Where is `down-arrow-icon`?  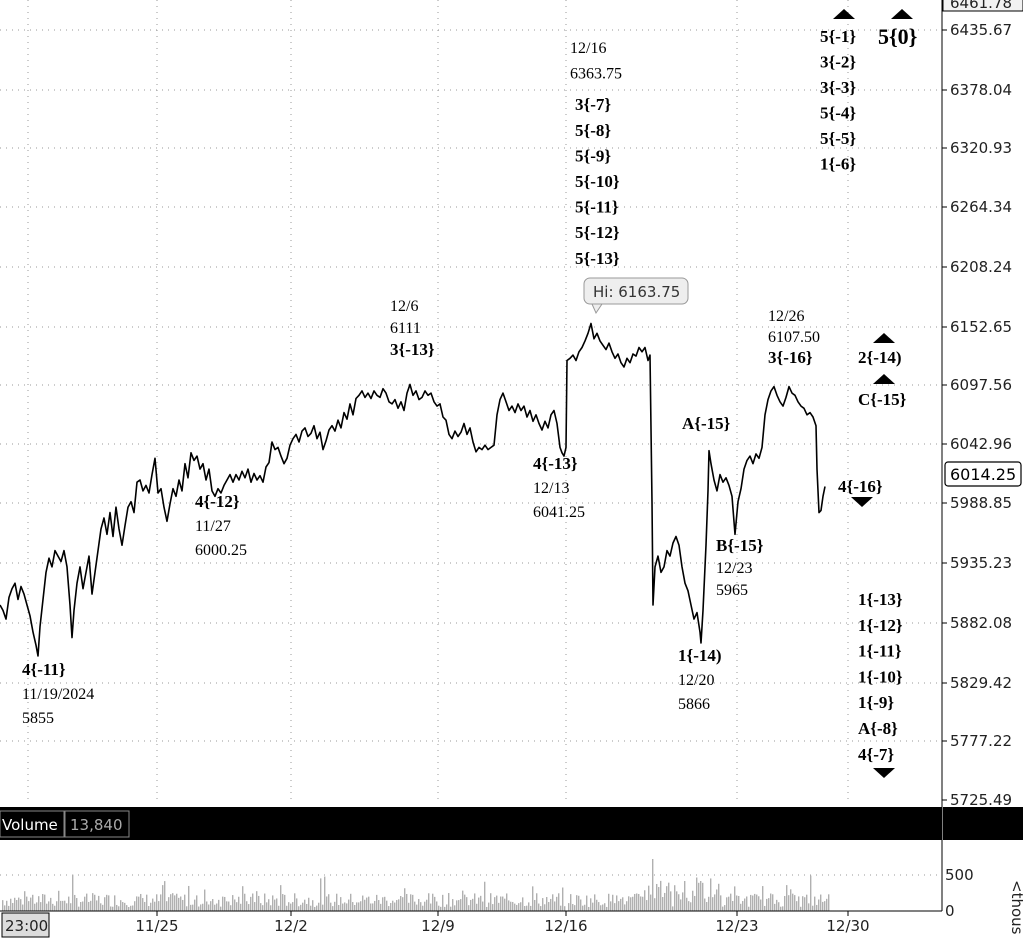 down-arrow-icon is located at coordinates (884, 773).